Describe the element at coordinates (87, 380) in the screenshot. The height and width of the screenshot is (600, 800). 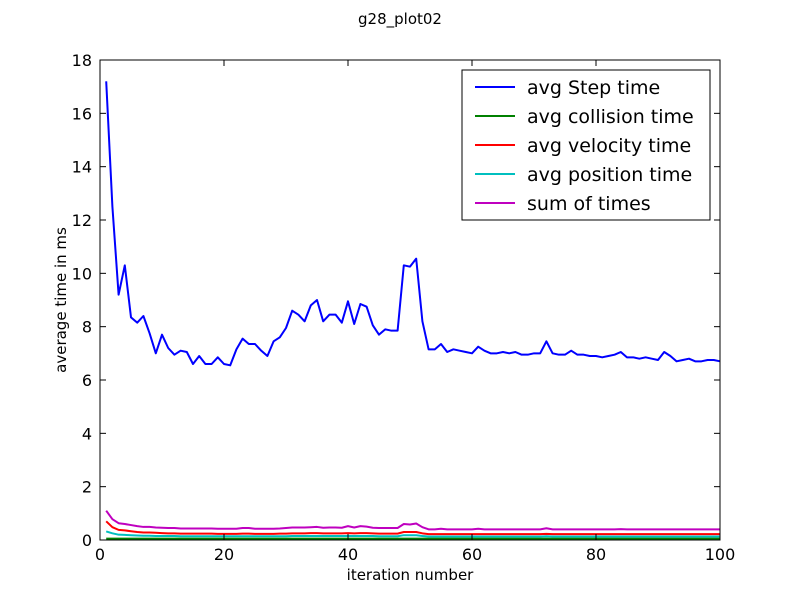
I see `y-tick-label: 6` at that location.